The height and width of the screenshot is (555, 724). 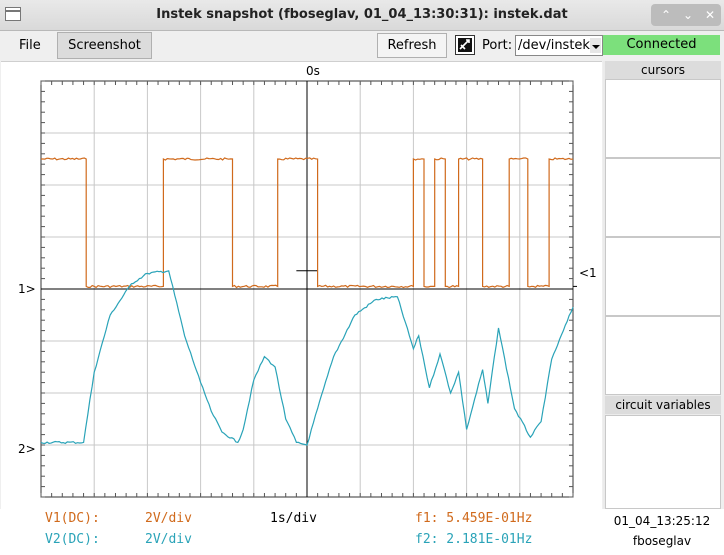 What do you see at coordinates (465, 45) in the screenshot?
I see `connect-toggle-icon` at bounding box center [465, 45].